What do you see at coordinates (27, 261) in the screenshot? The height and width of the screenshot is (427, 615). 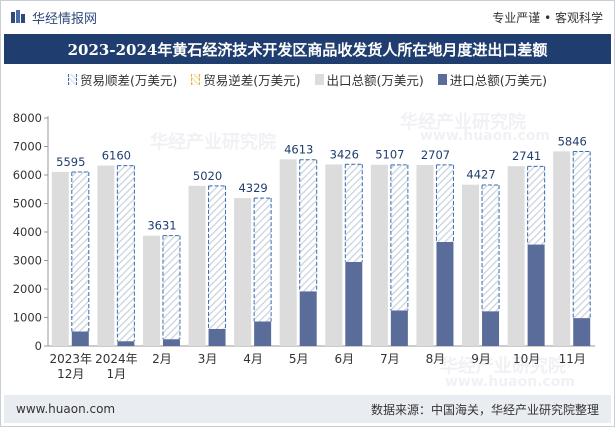 I see `y-tick-label: 3000` at bounding box center [27, 261].